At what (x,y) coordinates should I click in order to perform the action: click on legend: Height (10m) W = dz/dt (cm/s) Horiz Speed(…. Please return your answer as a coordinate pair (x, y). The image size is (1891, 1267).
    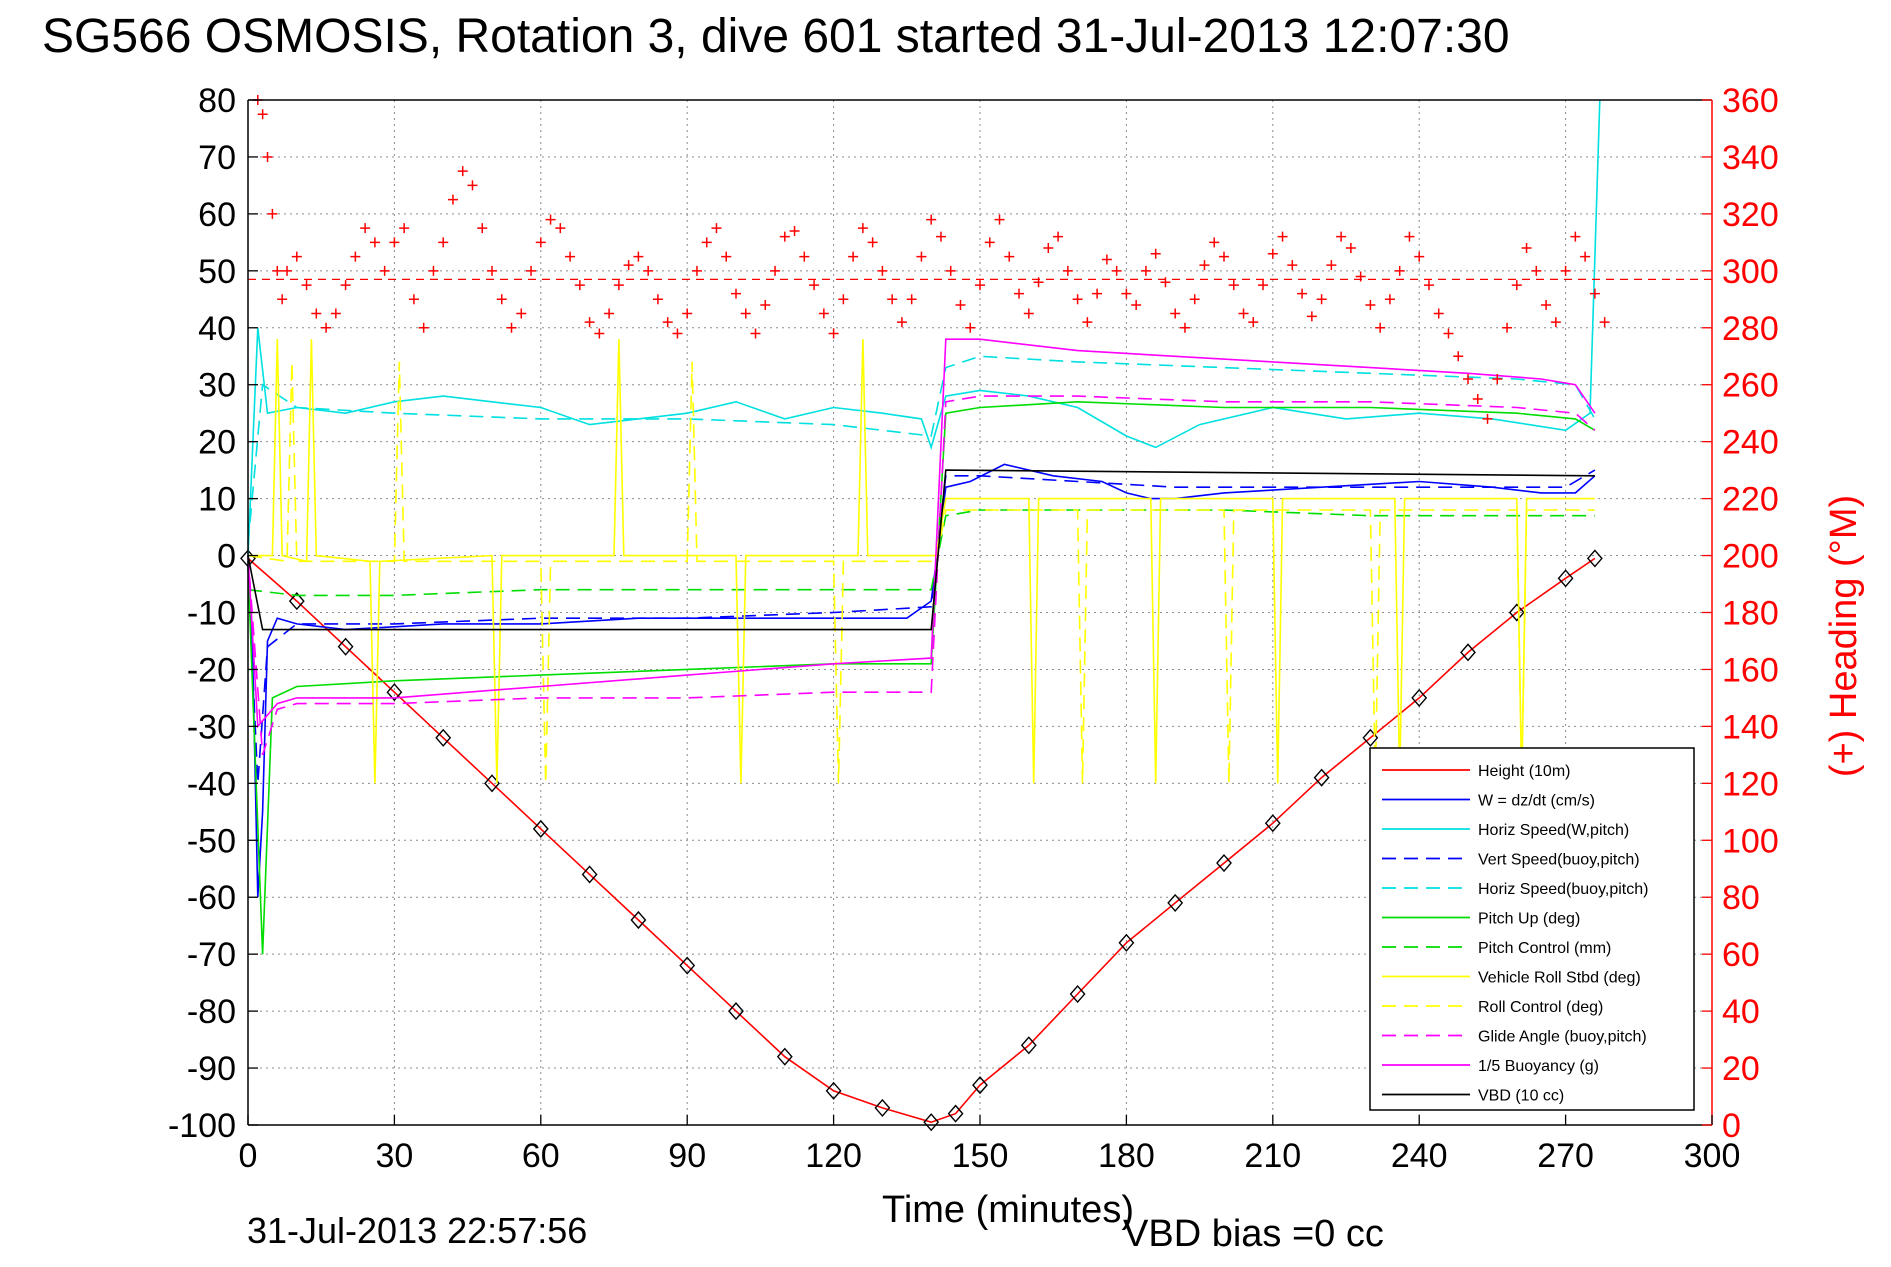
    Looking at the image, I should click on (1532, 929).